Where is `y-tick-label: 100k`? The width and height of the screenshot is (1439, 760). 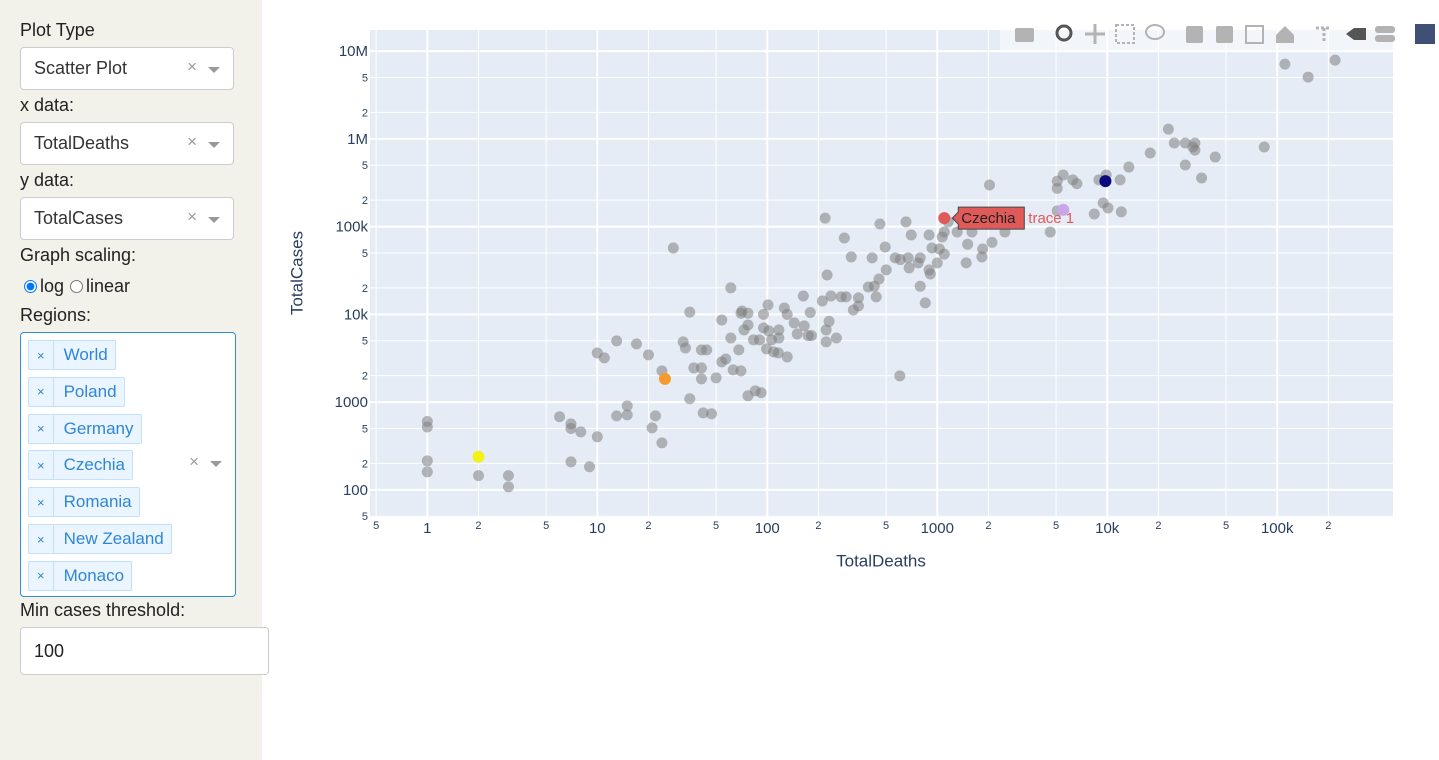
y-tick-label: 100k is located at coordinates (351, 227).